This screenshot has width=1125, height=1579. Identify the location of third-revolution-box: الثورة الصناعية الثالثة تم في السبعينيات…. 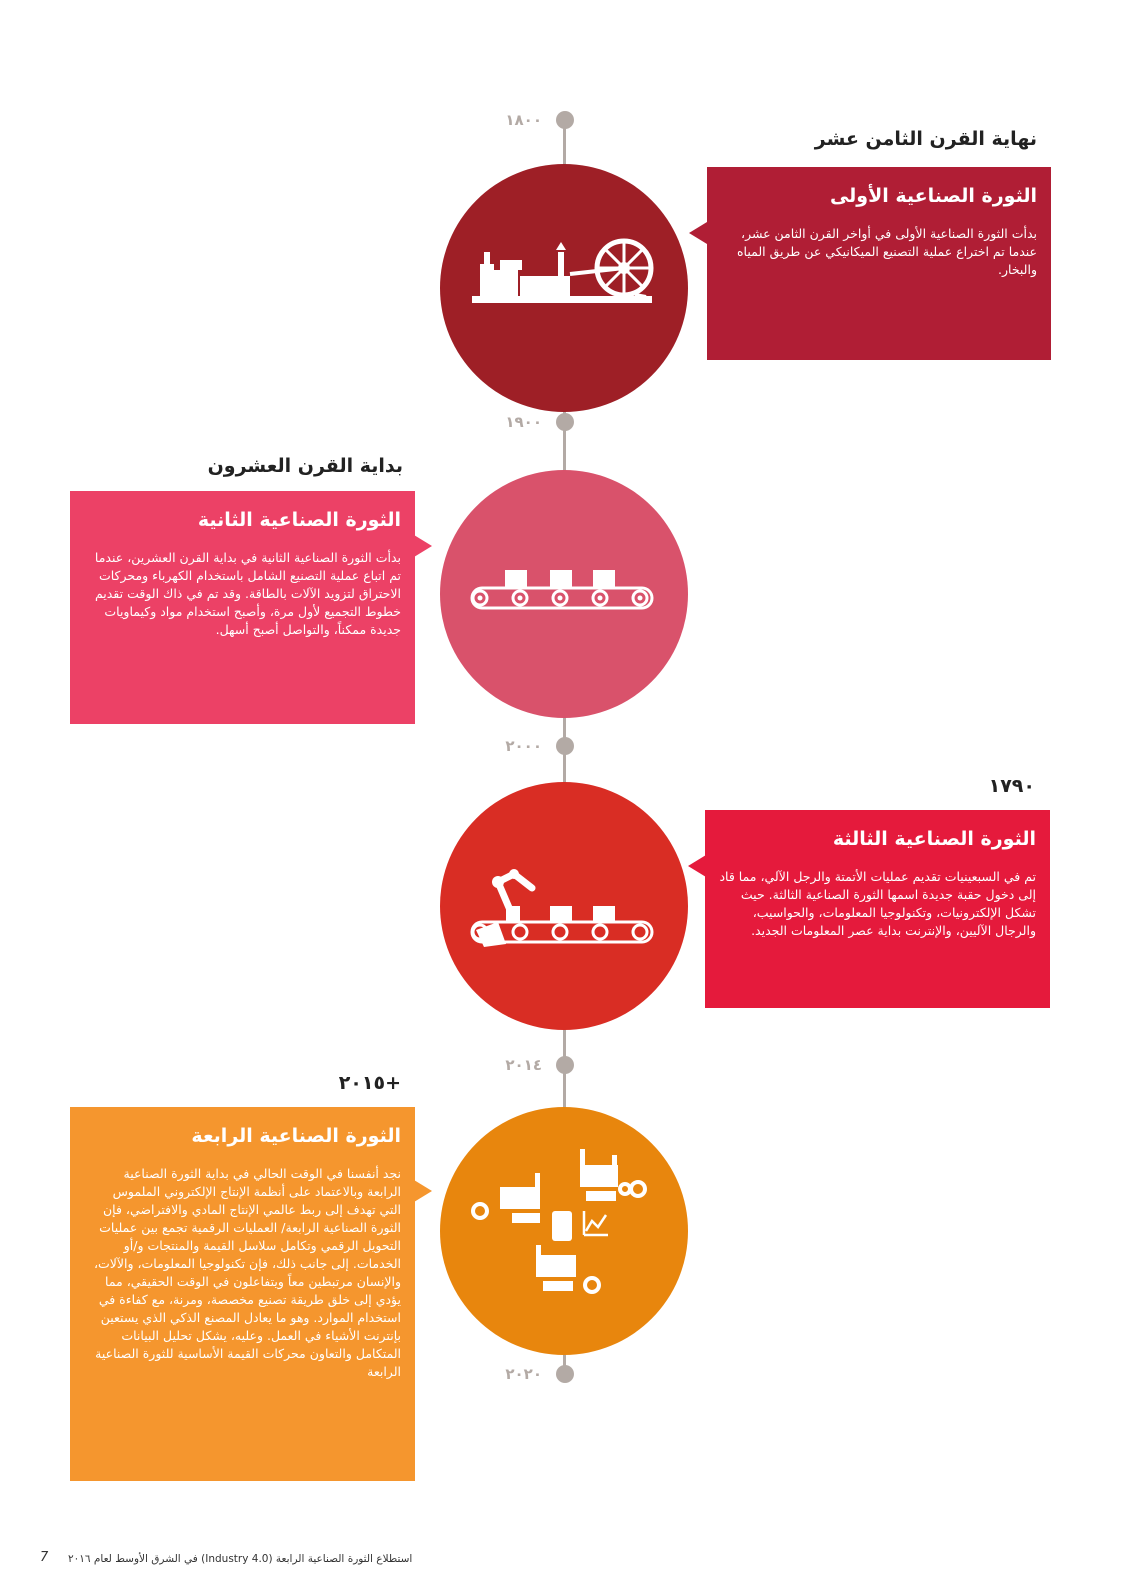
(877, 909).